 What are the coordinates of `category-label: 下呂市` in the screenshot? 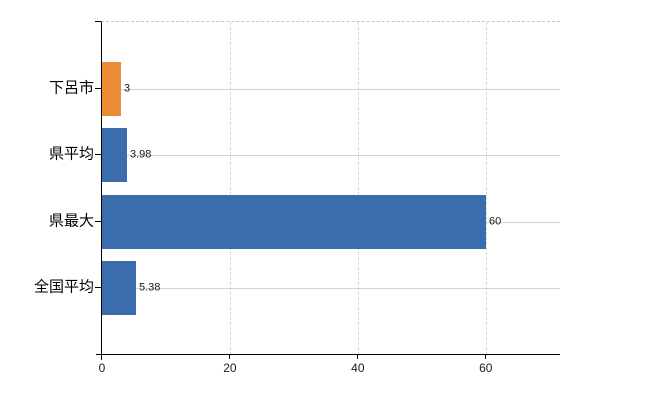 It's located at (71, 88).